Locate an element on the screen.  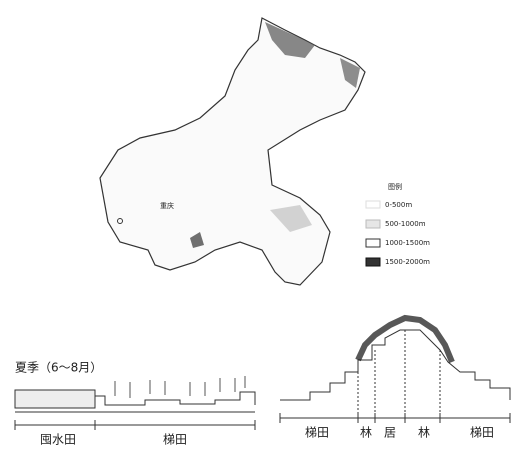
legend-label: 500-1000m is located at coordinates (405, 224).